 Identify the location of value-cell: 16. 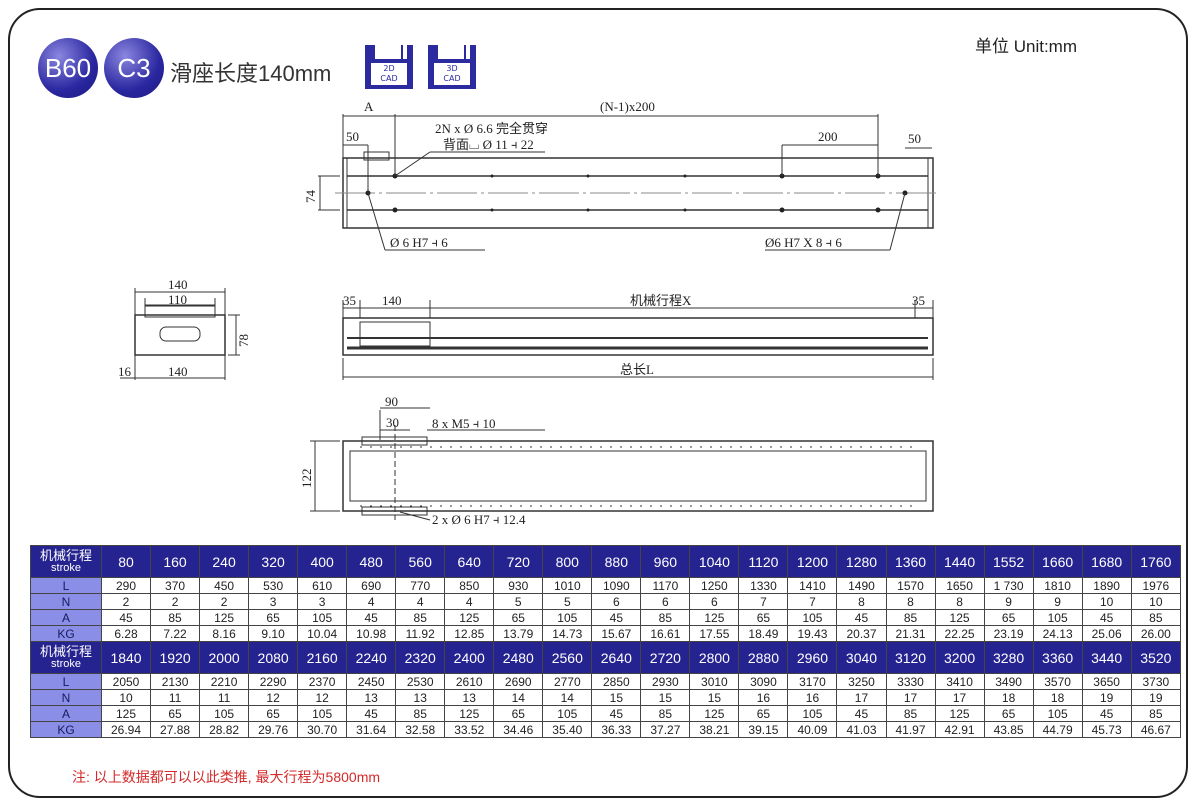
(763, 697).